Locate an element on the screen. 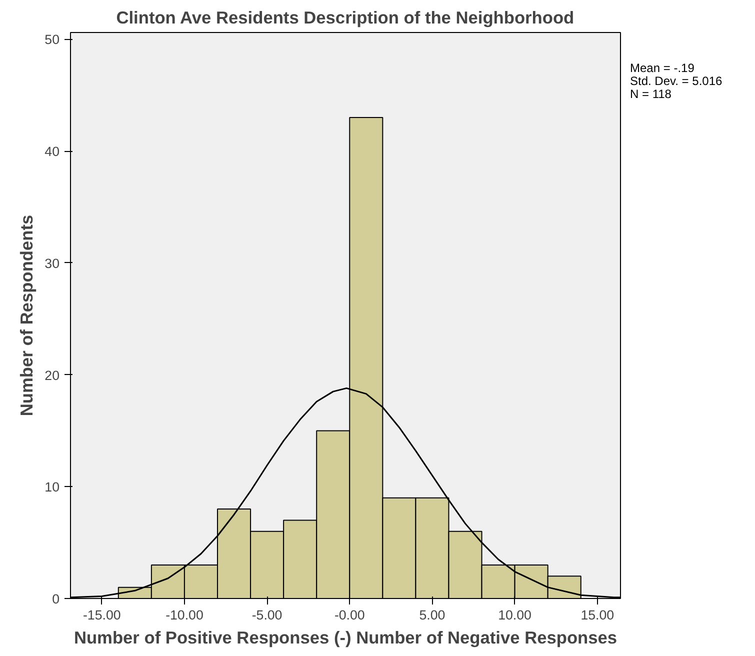  x-tick-label: 10.00 is located at coordinates (515, 615).